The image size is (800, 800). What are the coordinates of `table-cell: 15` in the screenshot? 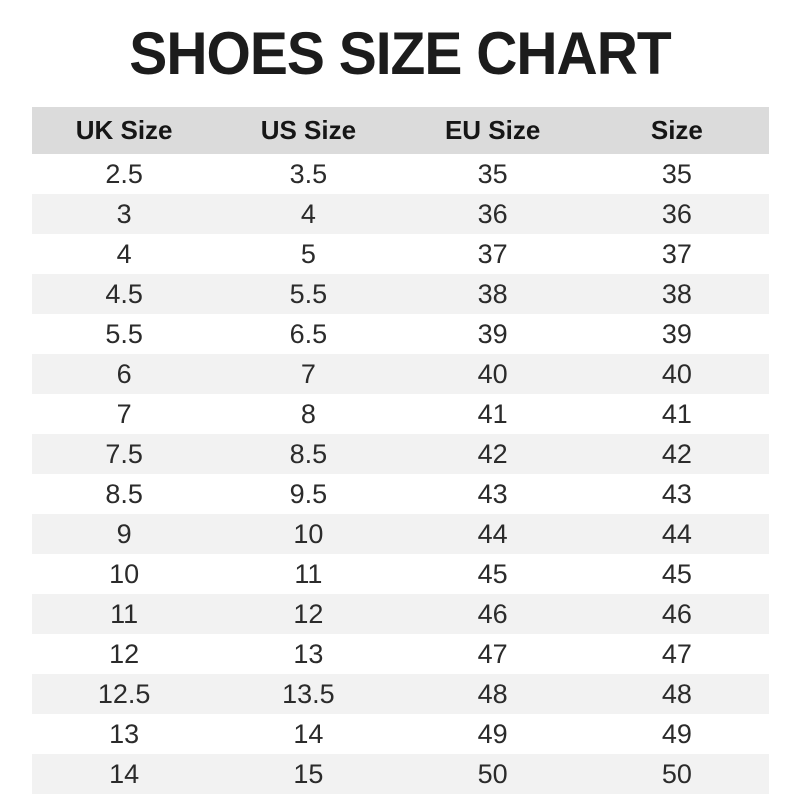 It's located at (308, 774).